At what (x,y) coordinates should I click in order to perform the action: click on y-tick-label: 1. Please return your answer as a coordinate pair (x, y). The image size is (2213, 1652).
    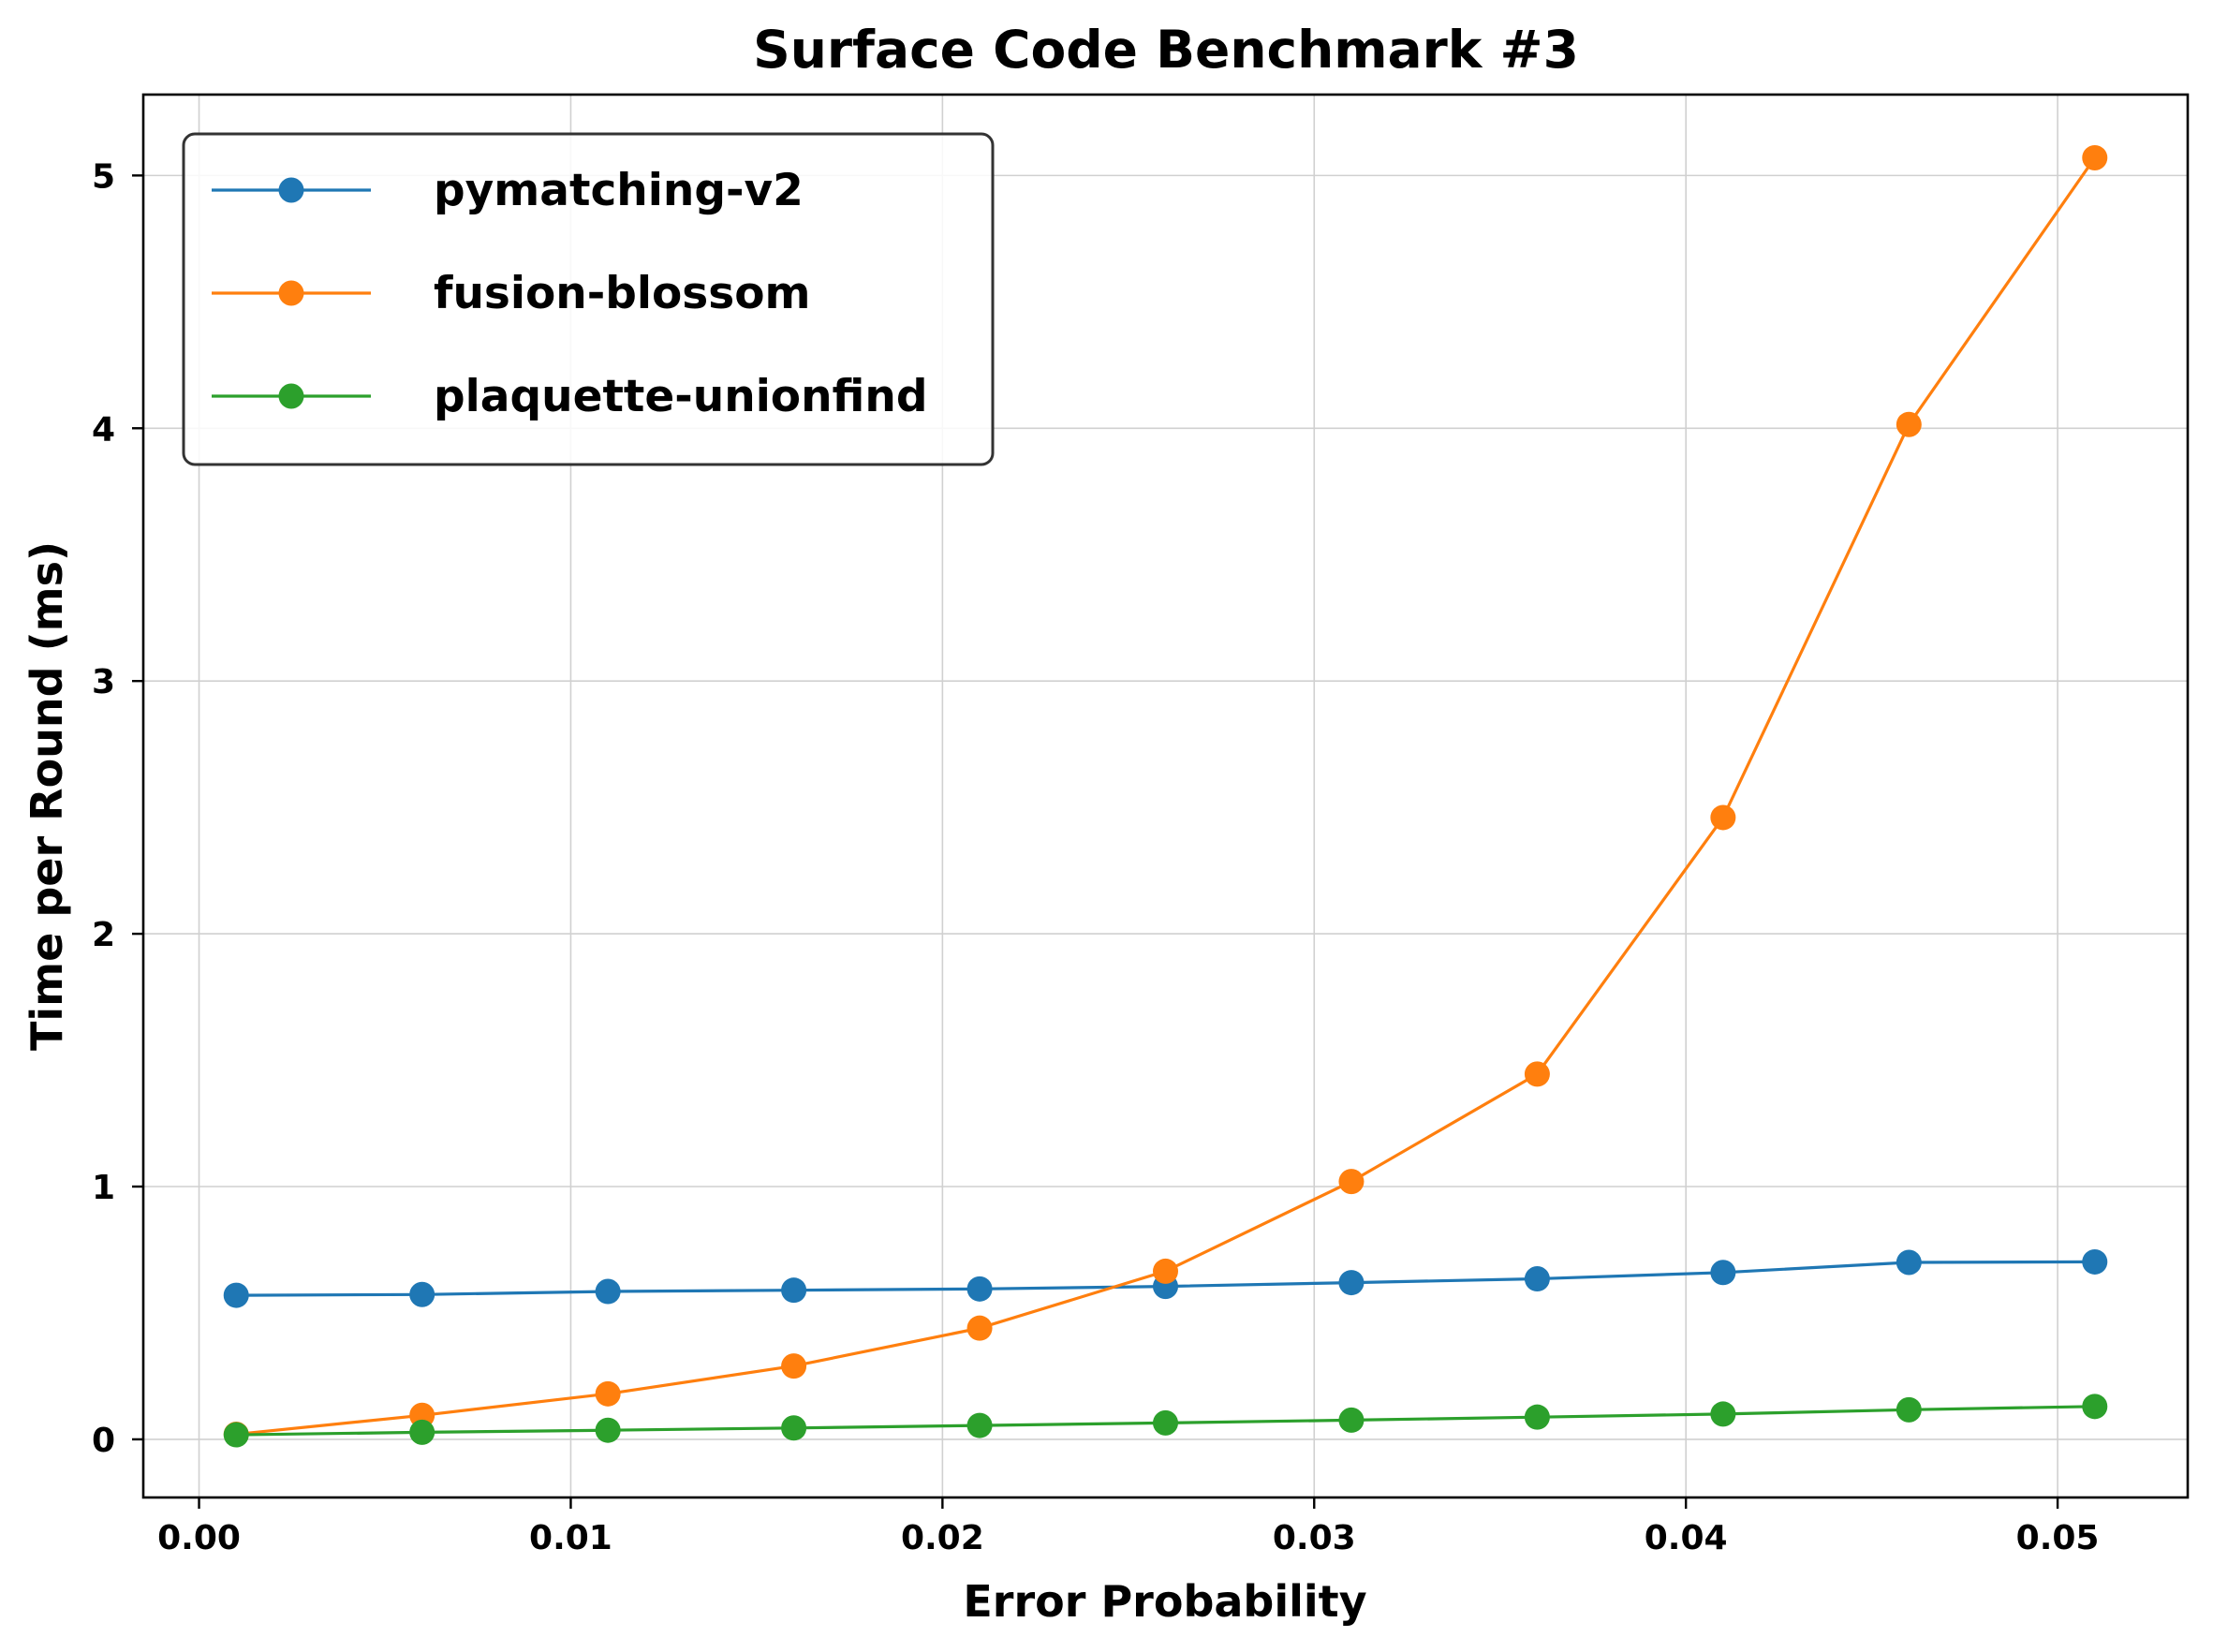
    Looking at the image, I should click on (103, 1188).